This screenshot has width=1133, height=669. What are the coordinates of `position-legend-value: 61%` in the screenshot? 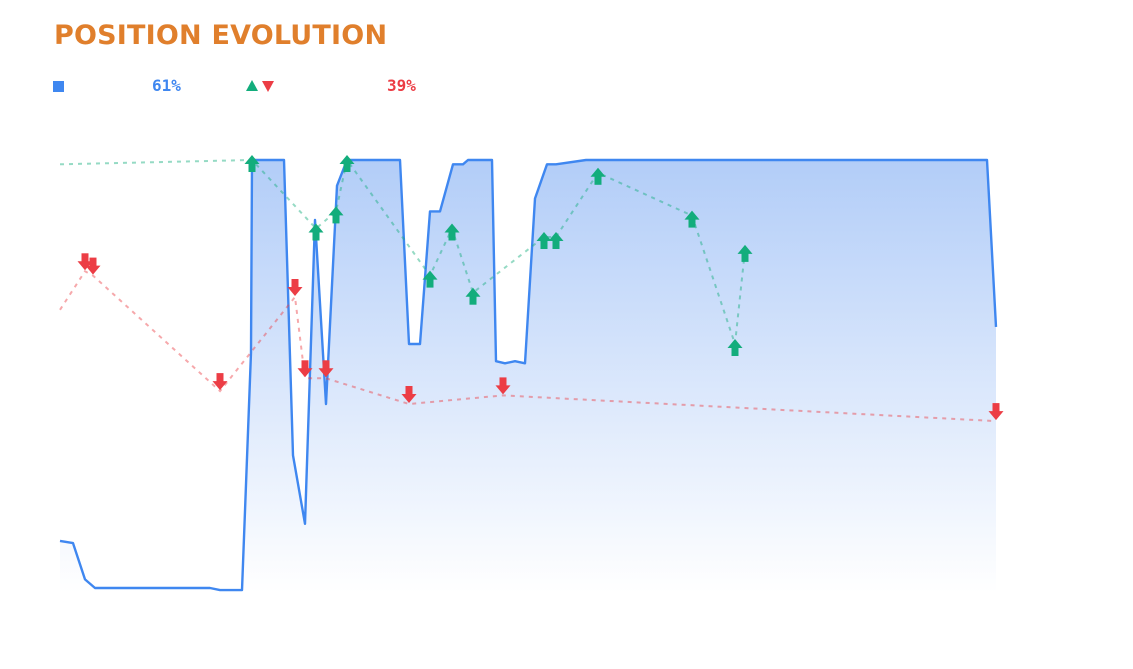 It's located at (166, 85).